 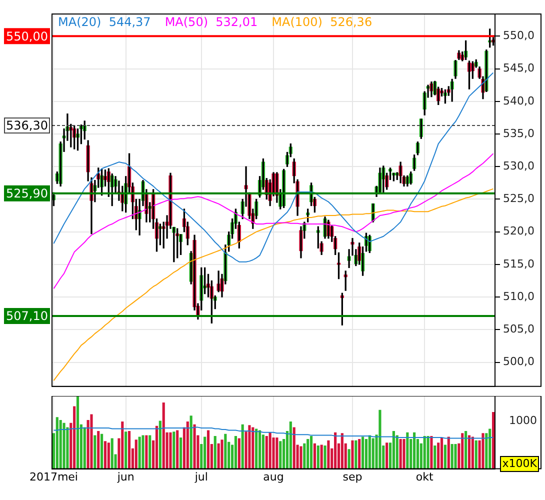 What do you see at coordinates (125, 477) in the screenshot?
I see `x-tick-label: jun` at bounding box center [125, 477].